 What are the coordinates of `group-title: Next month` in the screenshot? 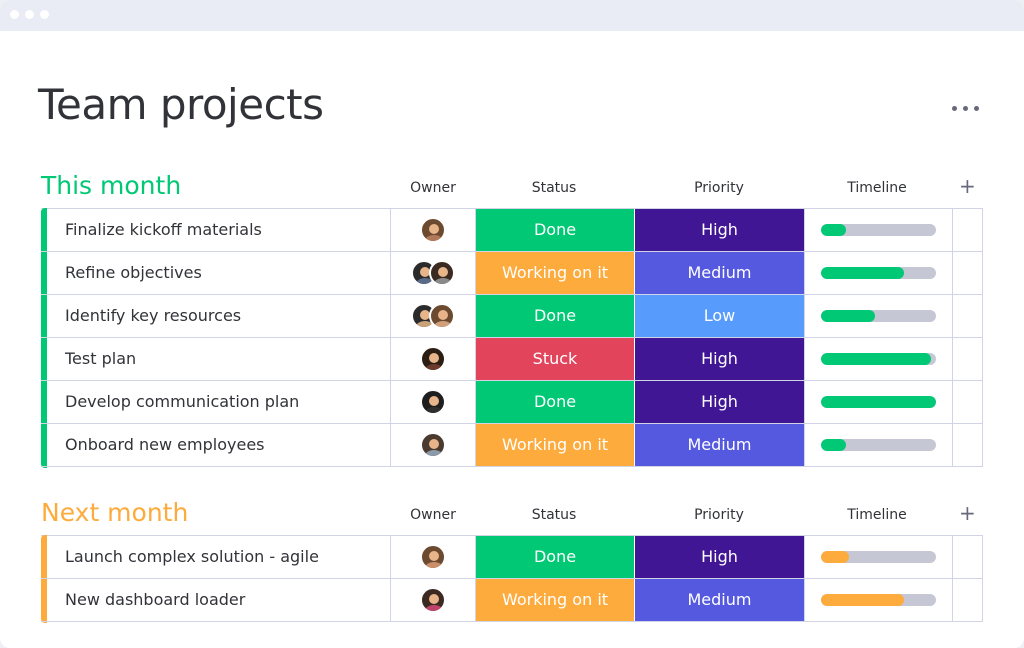 It's located at (115, 512).